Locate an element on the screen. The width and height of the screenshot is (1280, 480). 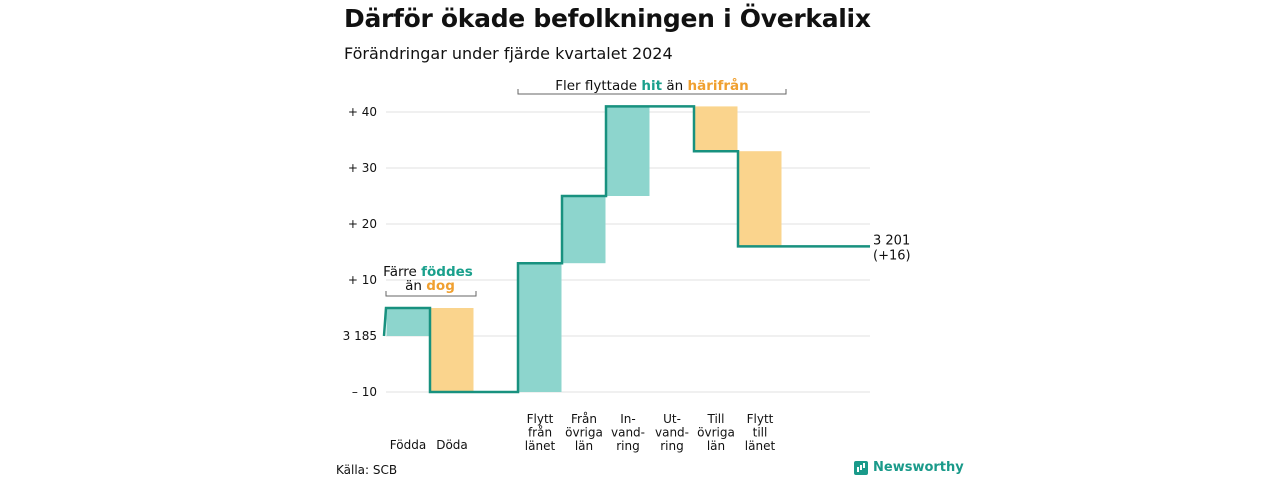
annotation-bracket-left is located at coordinates (431, 294).